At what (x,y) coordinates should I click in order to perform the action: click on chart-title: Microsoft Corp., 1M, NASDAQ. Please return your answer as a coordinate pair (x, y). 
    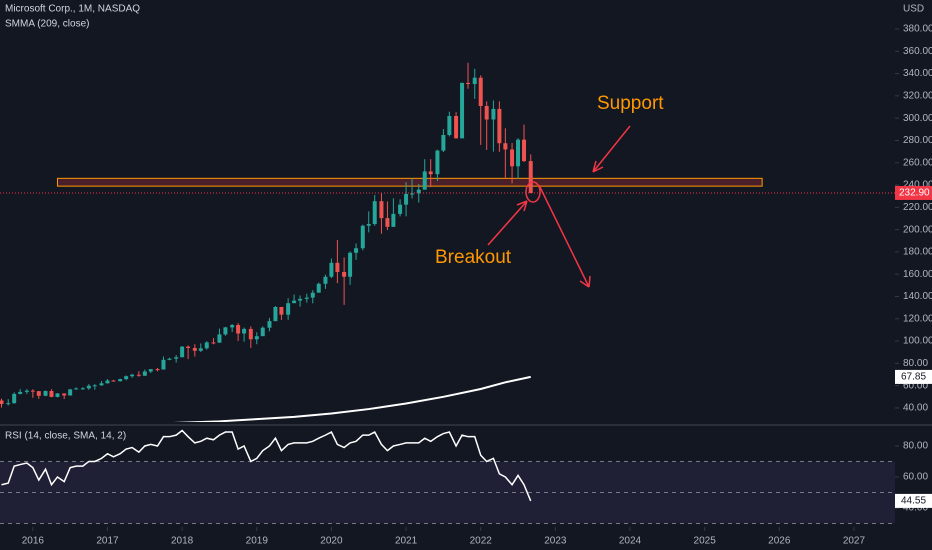
    Looking at the image, I should click on (72, 9).